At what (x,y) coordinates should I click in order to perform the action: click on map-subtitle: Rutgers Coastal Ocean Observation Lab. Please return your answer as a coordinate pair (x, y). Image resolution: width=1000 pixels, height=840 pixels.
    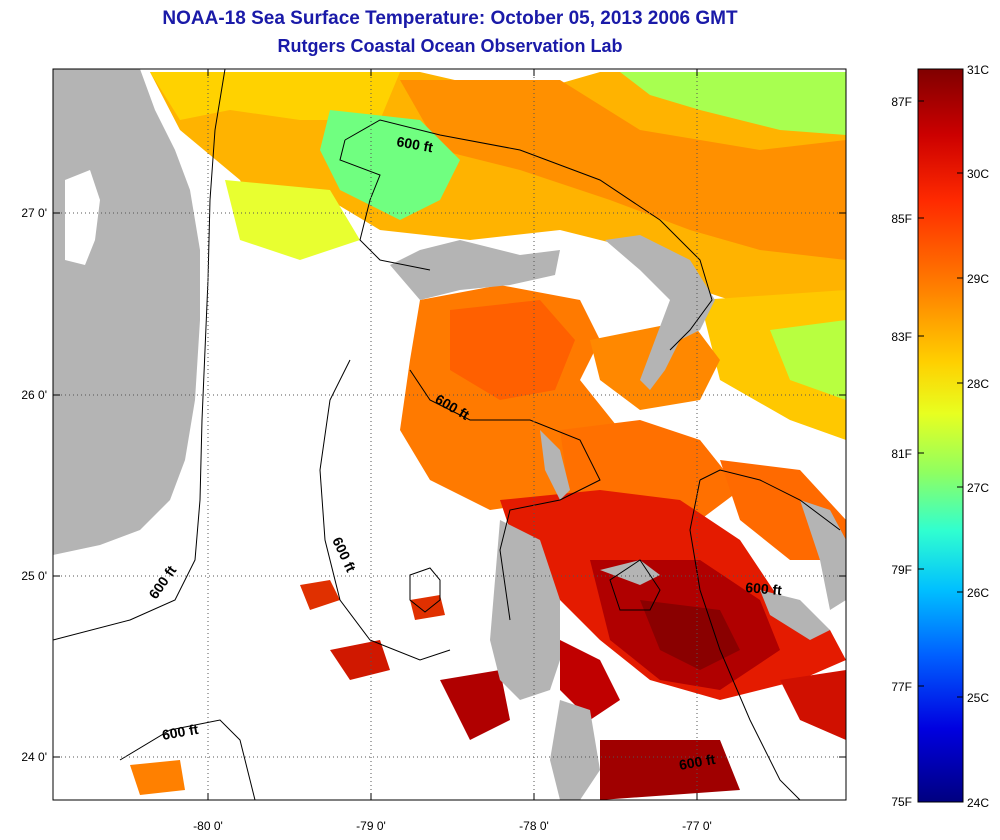
    Looking at the image, I should click on (450, 46).